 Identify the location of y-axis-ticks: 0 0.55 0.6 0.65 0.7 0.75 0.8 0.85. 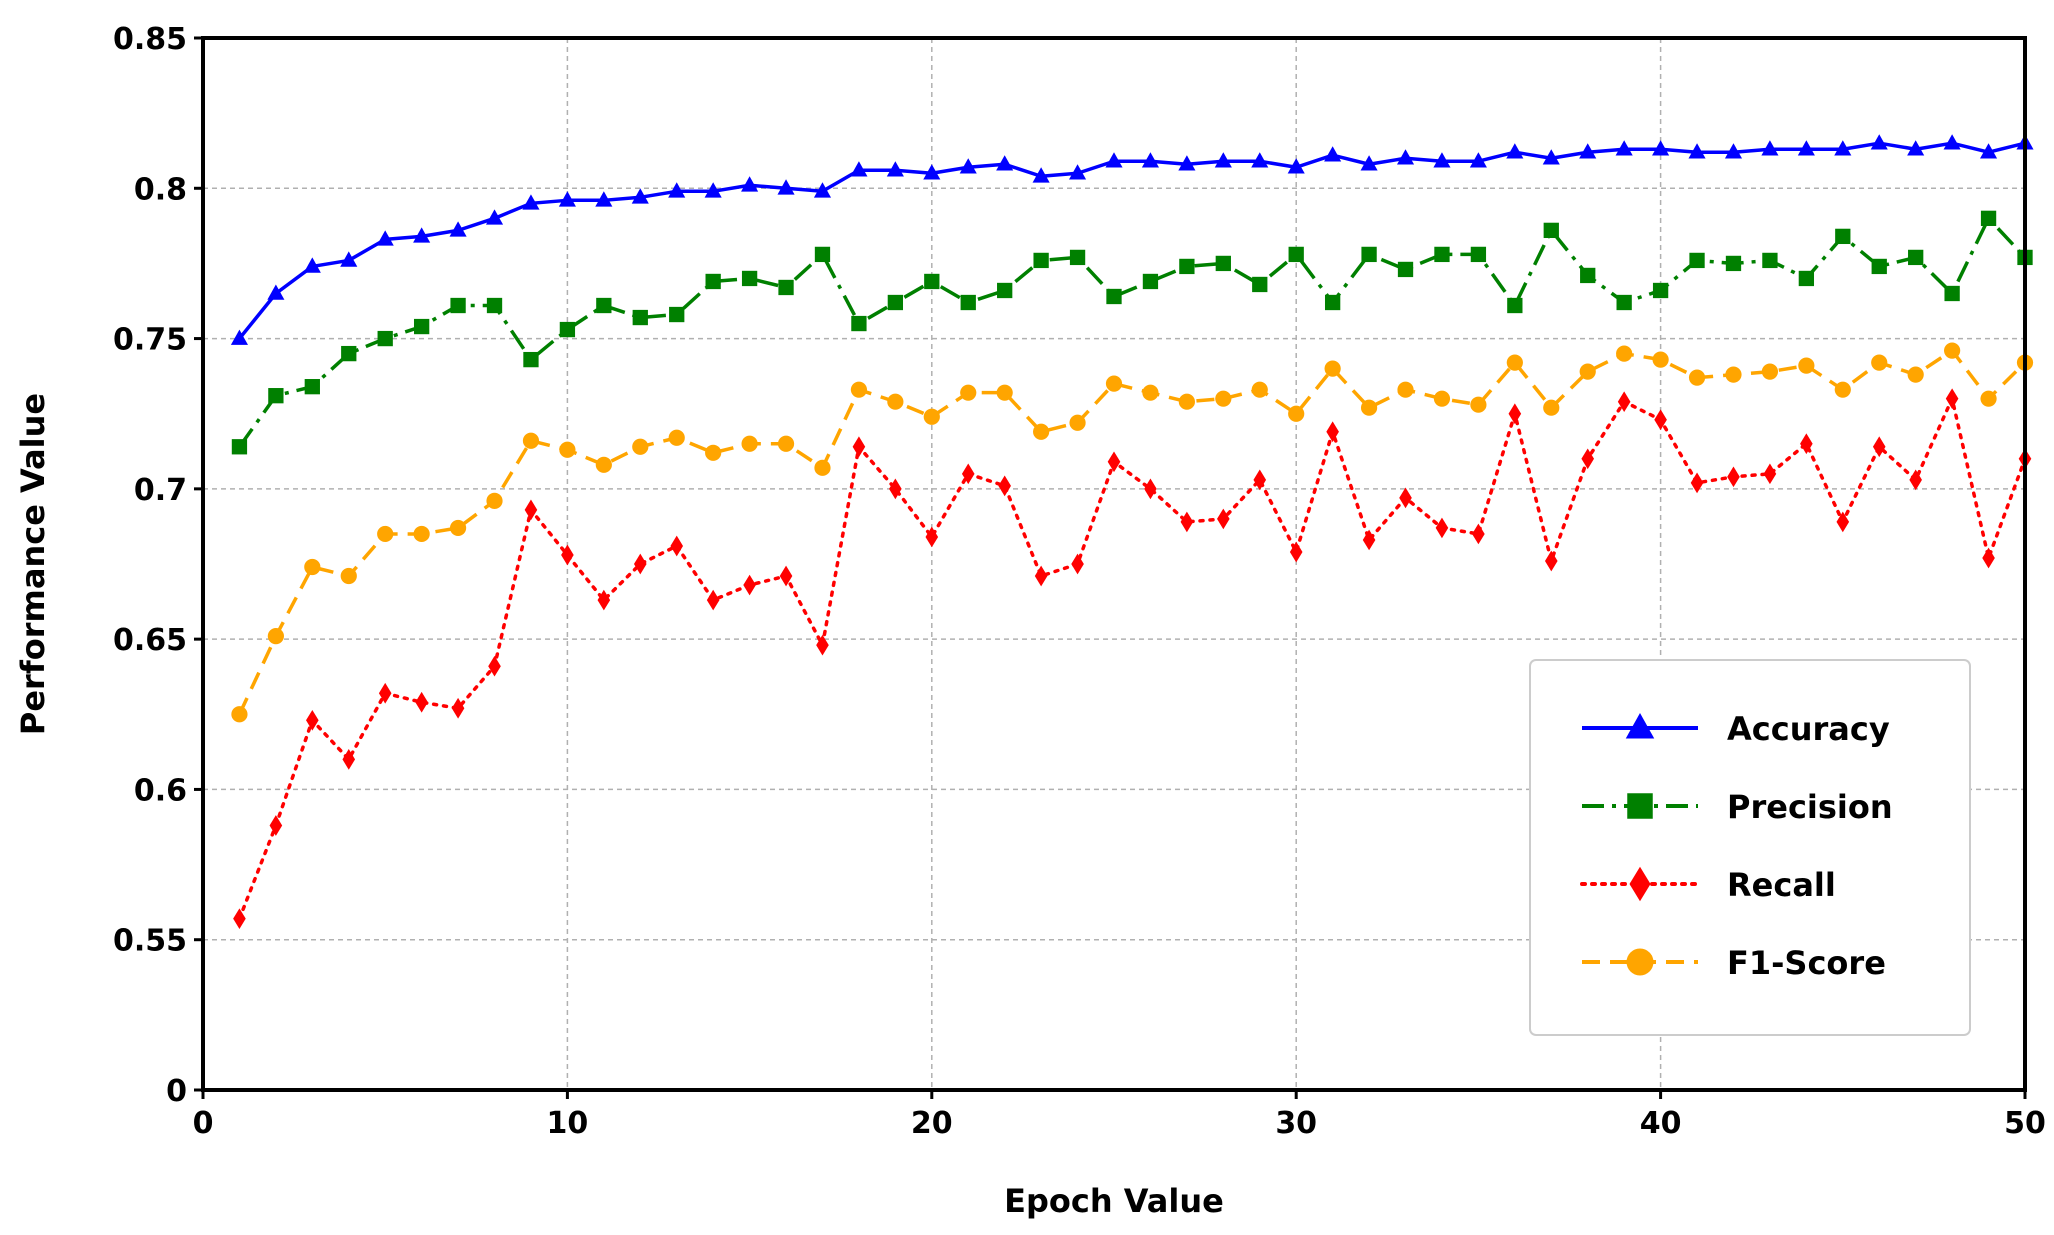
(158, 565).